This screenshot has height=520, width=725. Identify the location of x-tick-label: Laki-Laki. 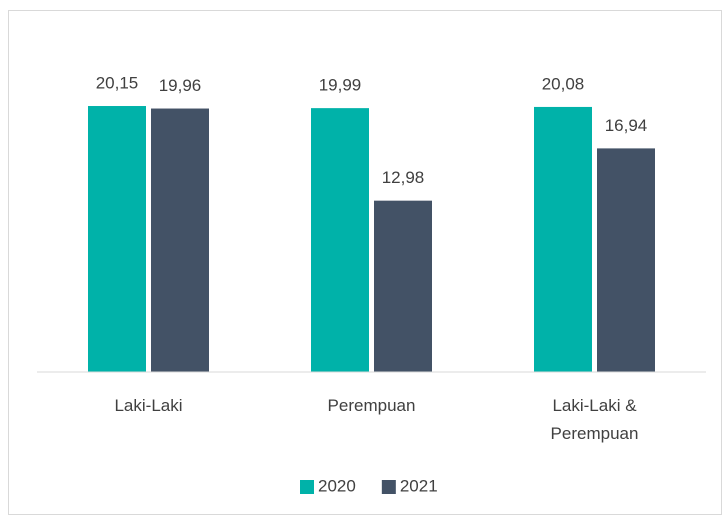
(148, 405).